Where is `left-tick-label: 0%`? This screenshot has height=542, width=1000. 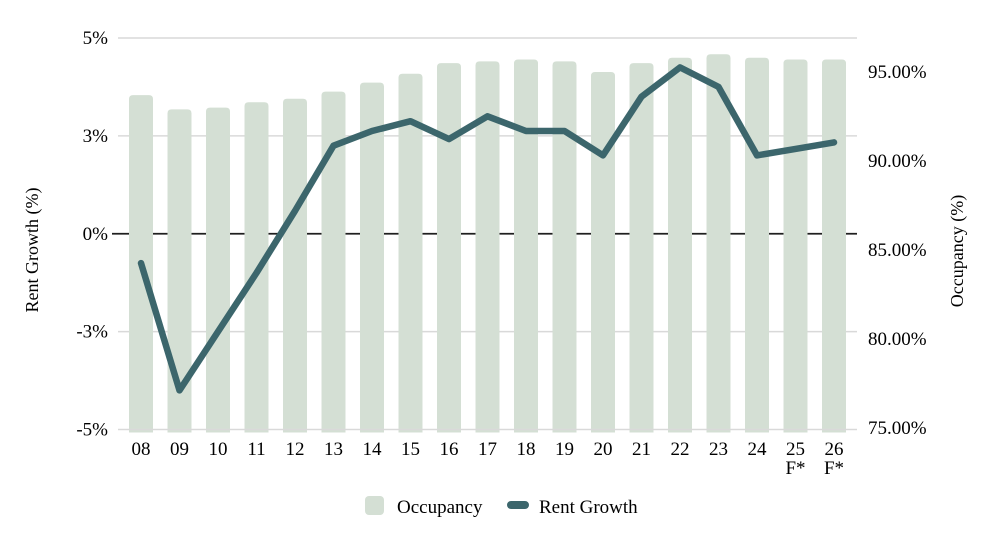
left-tick-label: 0% is located at coordinates (96, 234).